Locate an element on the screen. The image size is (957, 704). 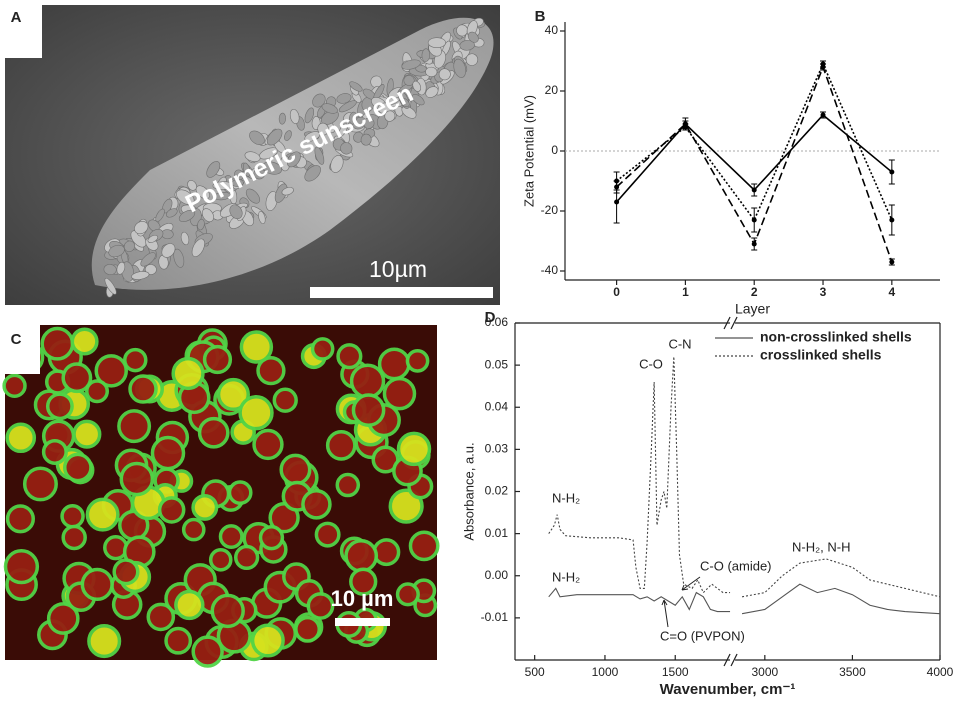
x-tick-label: 1 is located at coordinates (685, 292).